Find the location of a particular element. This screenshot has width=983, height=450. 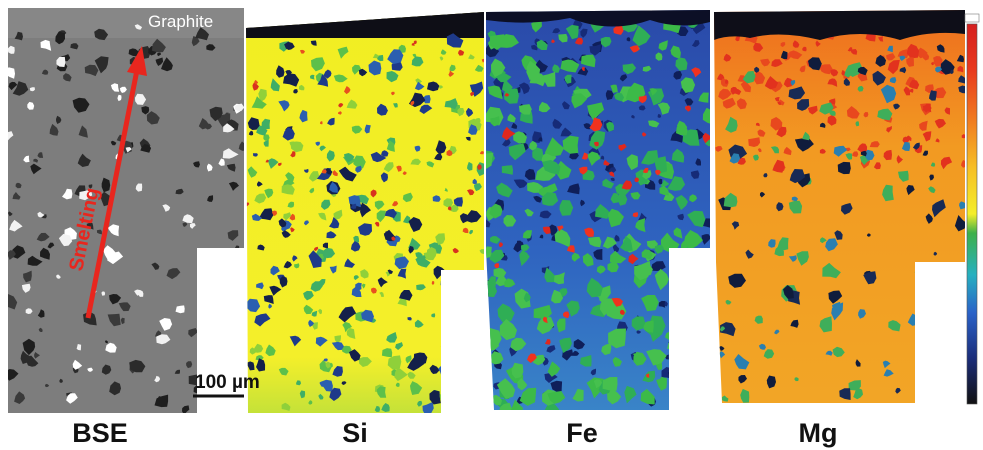

scale-bar-label: 100 µm is located at coordinates (227, 382).